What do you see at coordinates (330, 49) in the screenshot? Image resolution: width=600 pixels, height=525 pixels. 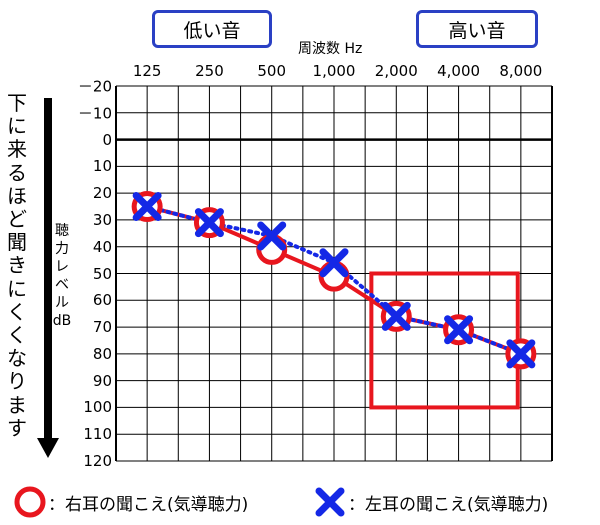 I see `frequency-axis-title: 周波数 Hz` at bounding box center [330, 49].